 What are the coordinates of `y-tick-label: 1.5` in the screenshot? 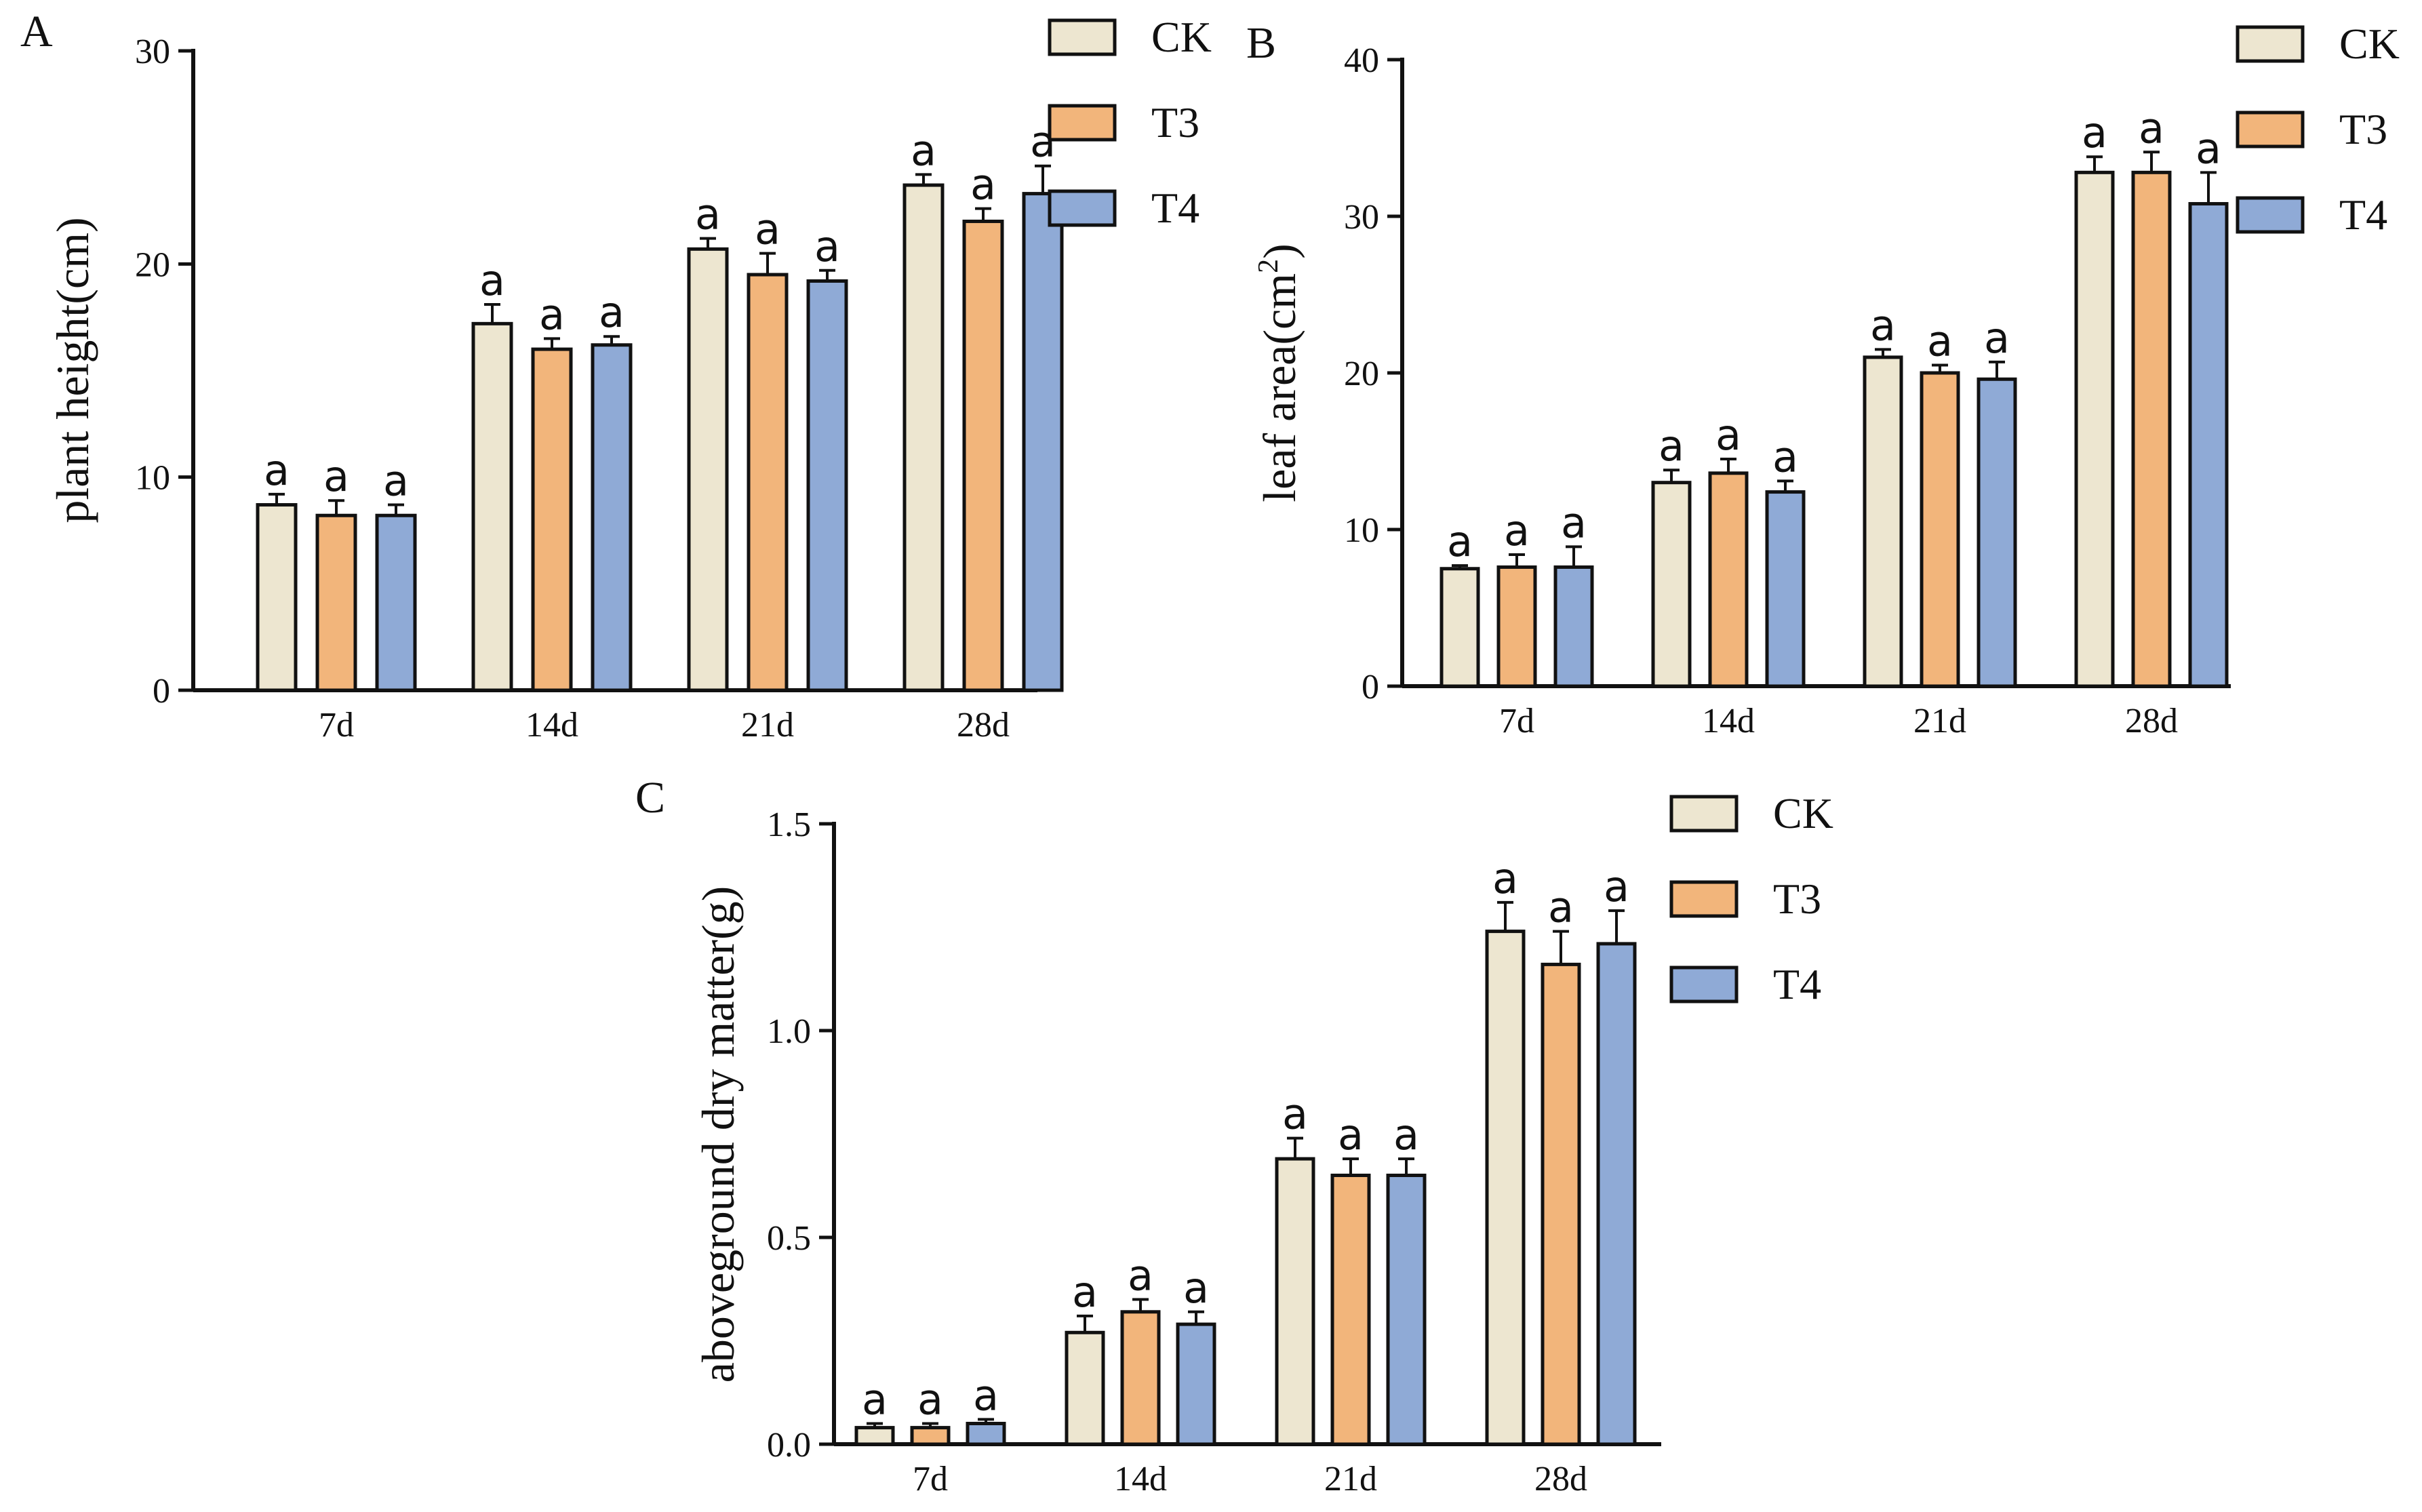 It's located at (789, 825).